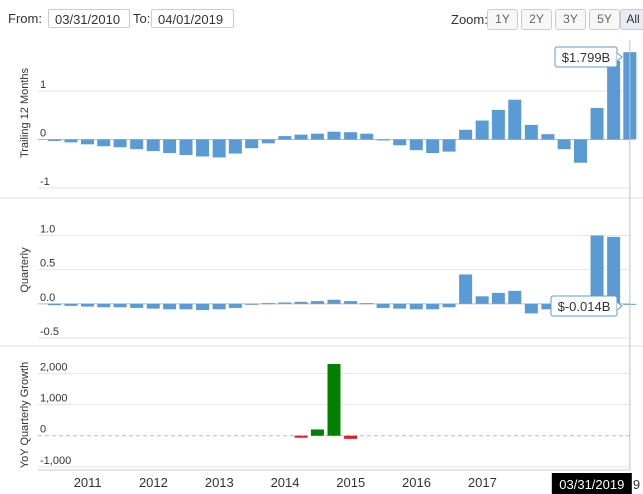  I want to click on x-year-label: 2014, so click(285, 482).